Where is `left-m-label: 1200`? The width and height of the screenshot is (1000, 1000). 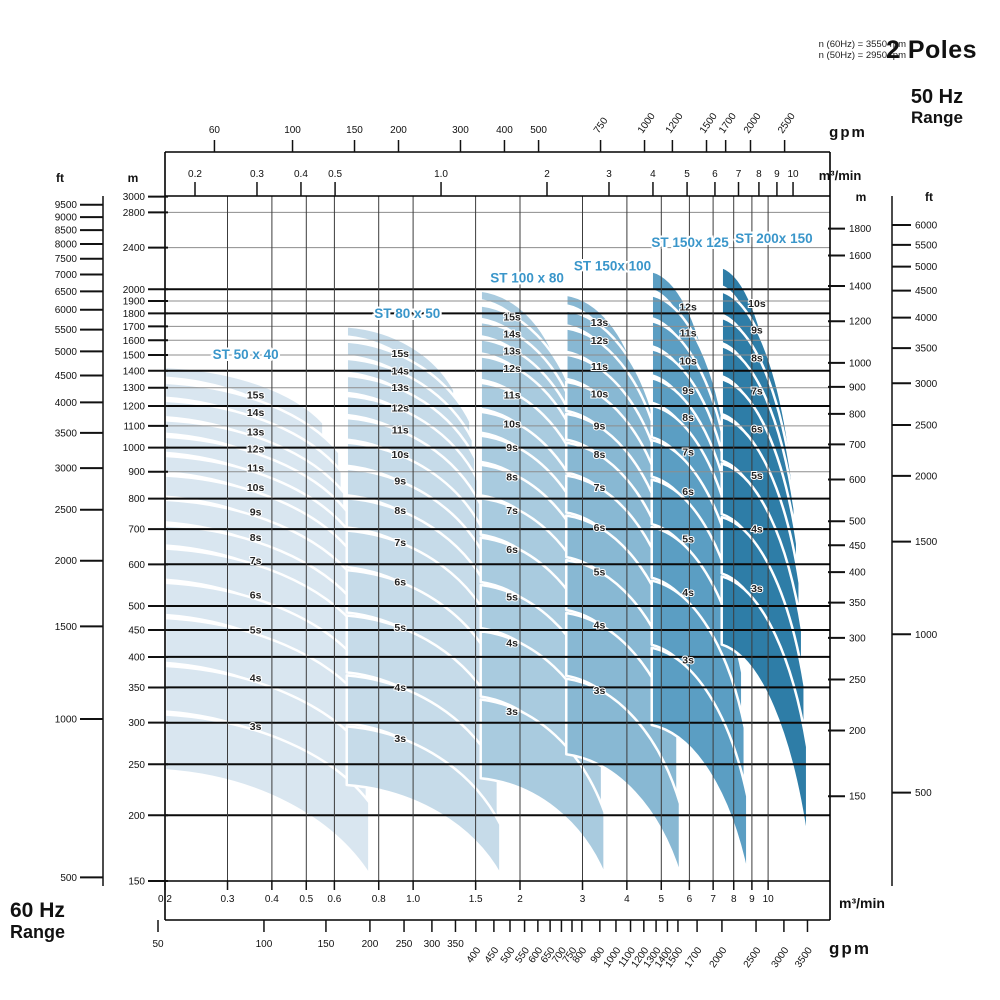
left-m-label: 1200 is located at coordinates (134, 406).